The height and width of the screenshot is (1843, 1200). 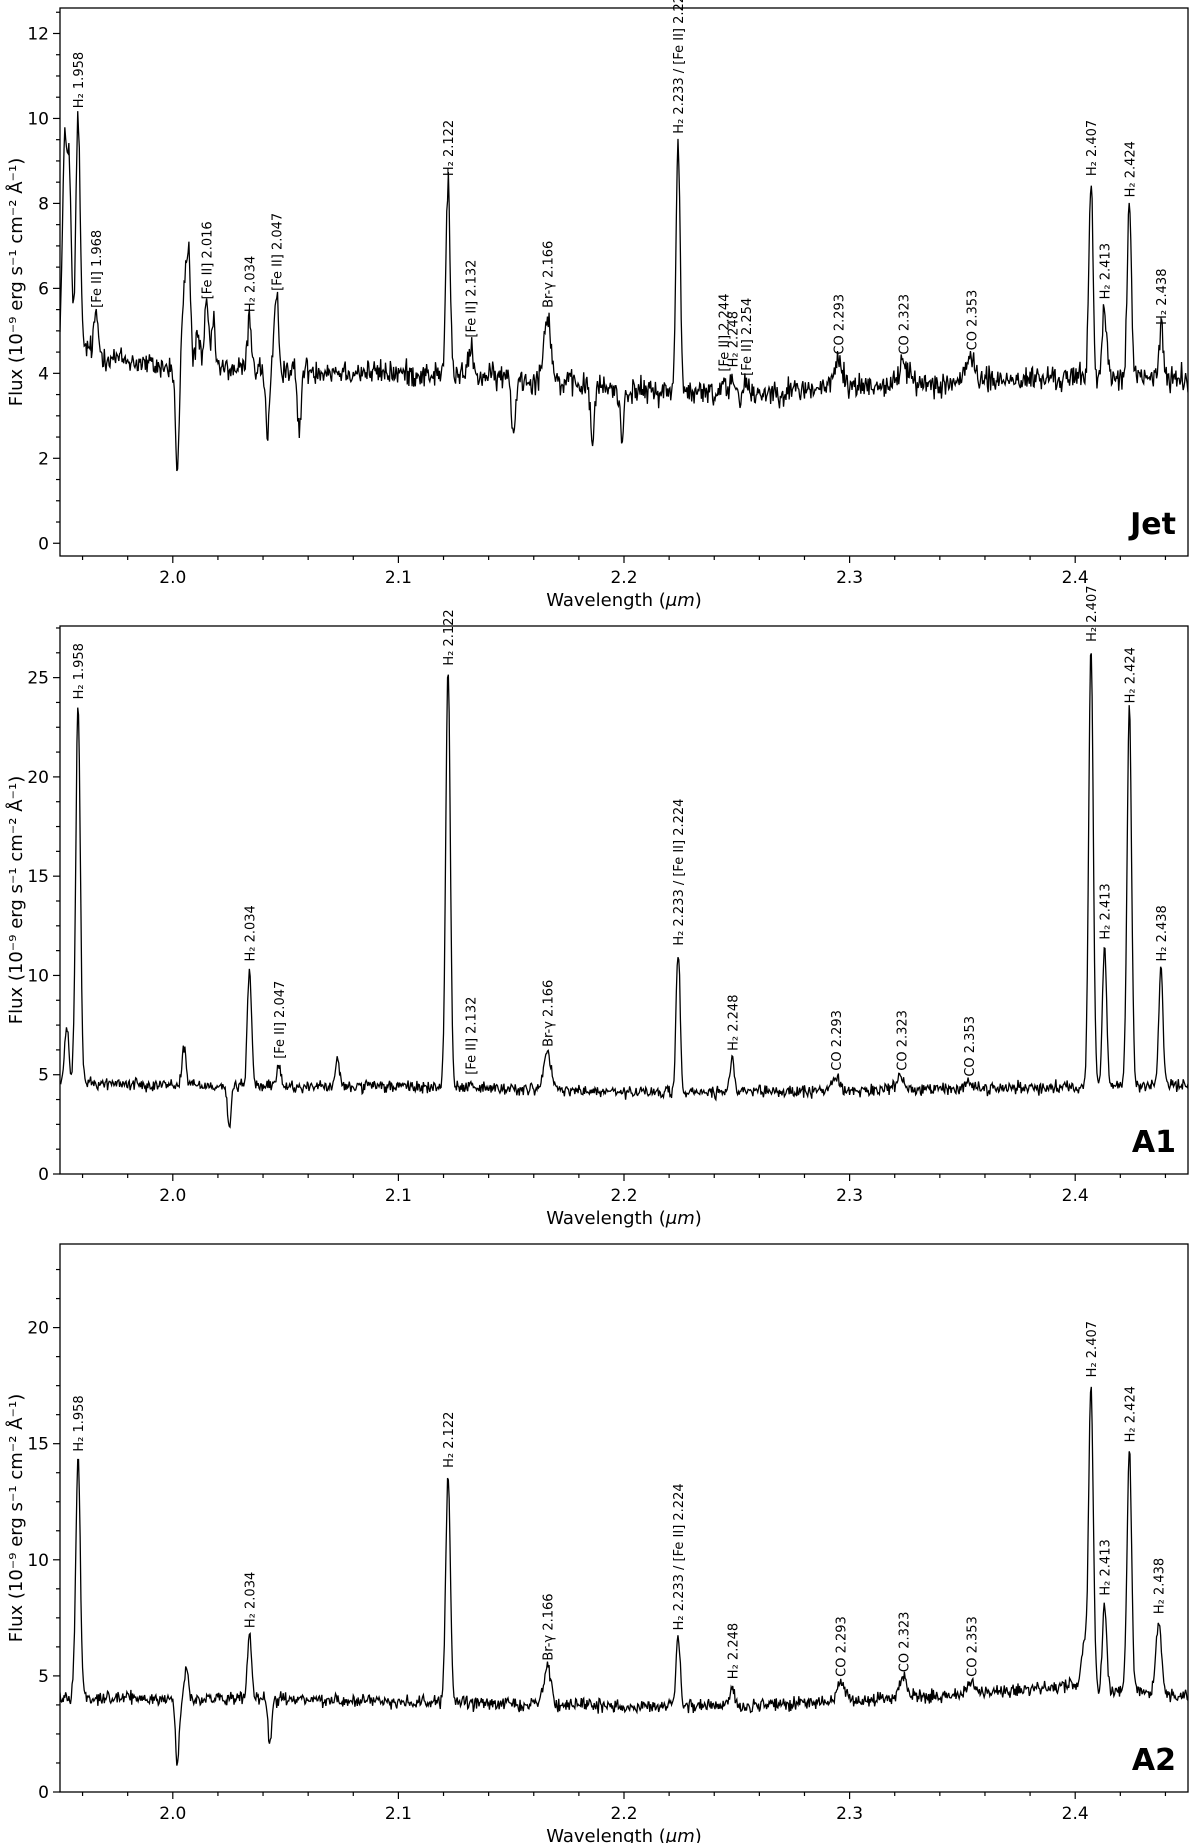 I want to click on y-tick-label: 6, so click(x=43, y=289).